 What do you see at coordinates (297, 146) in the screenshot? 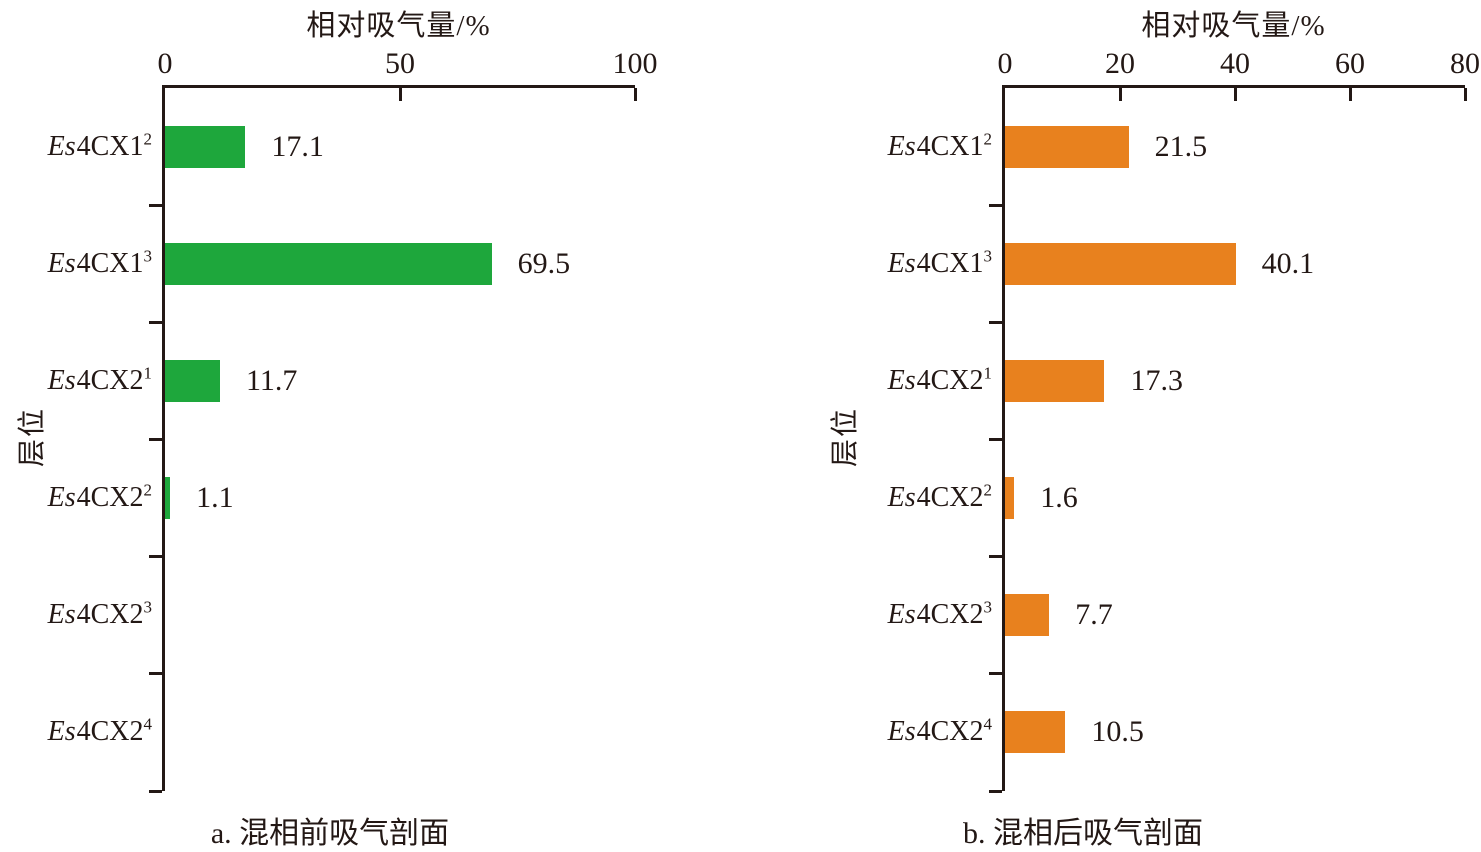
I see `bar-value-label: 17.1` at bounding box center [297, 146].